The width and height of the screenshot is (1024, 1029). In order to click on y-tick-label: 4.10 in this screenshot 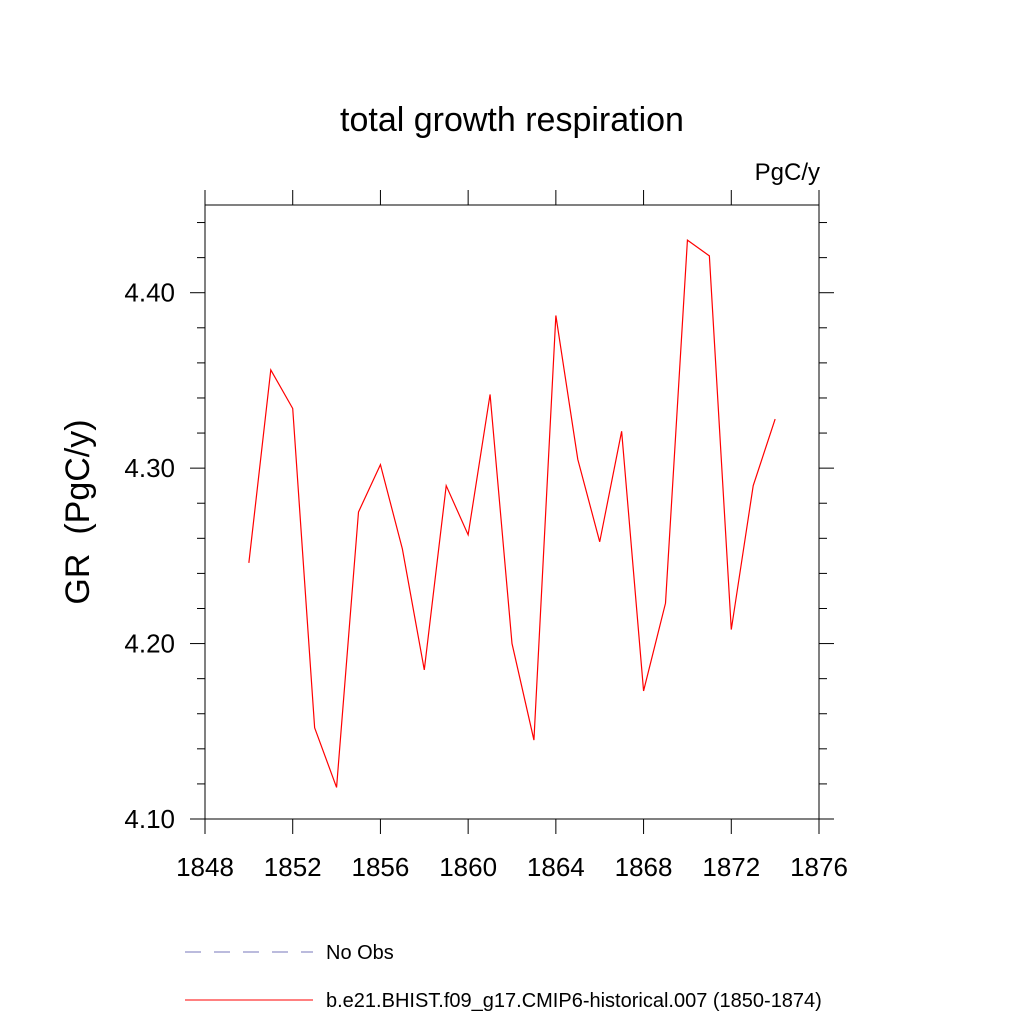, I will do `click(149, 819)`.